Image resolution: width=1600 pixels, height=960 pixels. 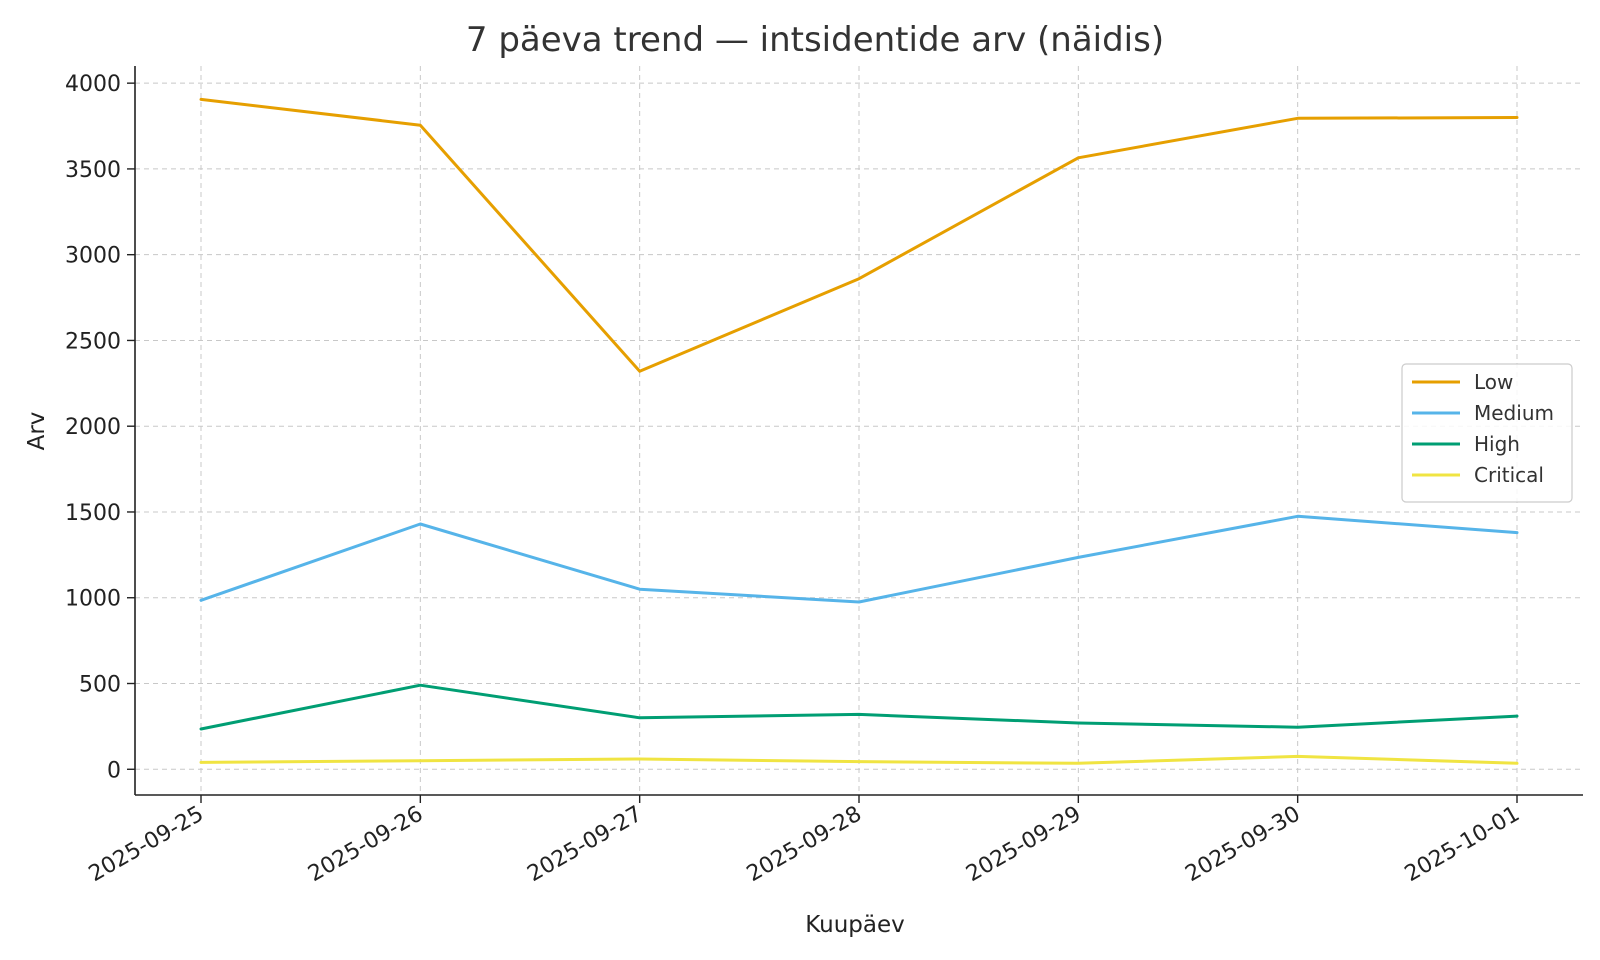 What do you see at coordinates (1497, 444) in the screenshot?
I see `legend-label-high: High` at bounding box center [1497, 444].